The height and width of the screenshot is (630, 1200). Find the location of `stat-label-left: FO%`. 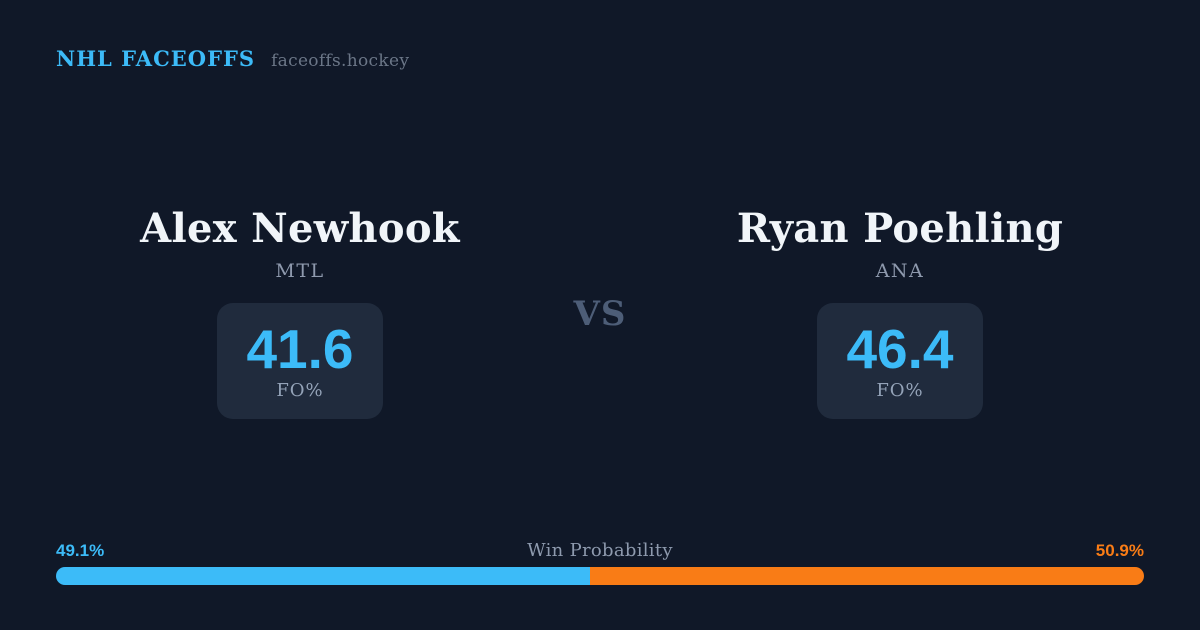

stat-label-left: FO% is located at coordinates (300, 390).